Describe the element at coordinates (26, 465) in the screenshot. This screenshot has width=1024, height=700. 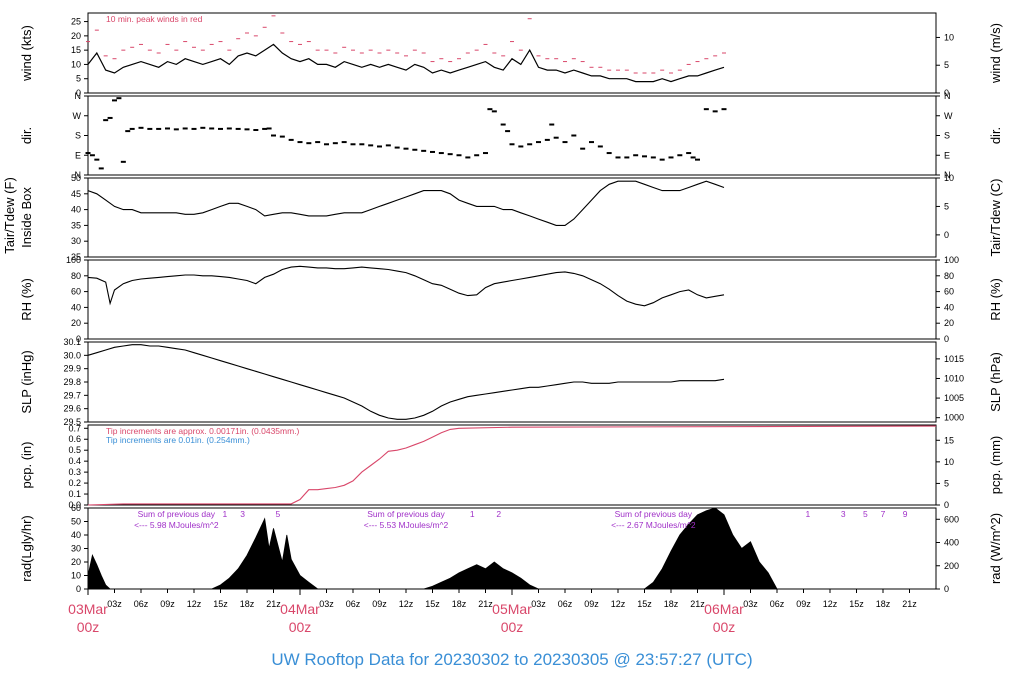
I see `left-axis-label: pcp. (in)` at that location.